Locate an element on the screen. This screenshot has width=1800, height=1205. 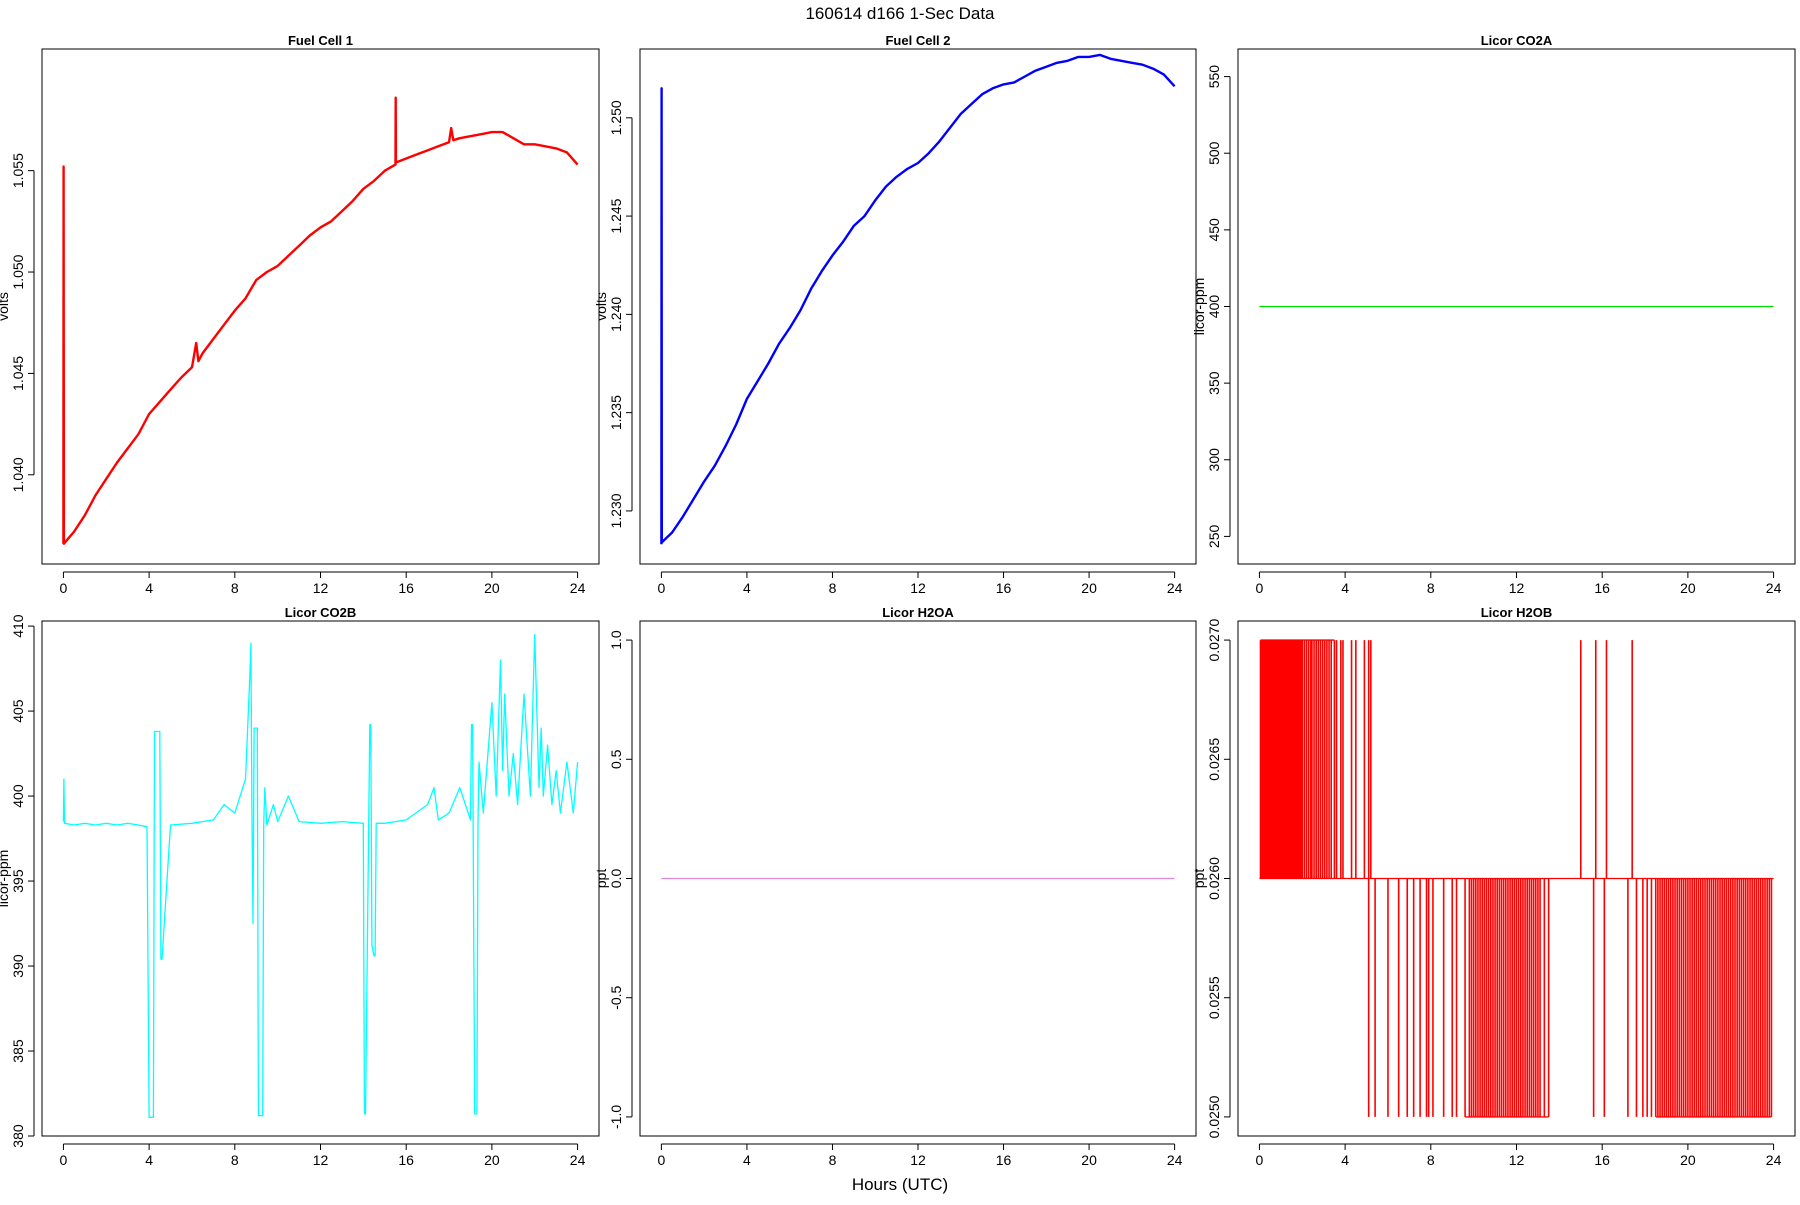
y-tick-label: 500 is located at coordinates (1214, 153).